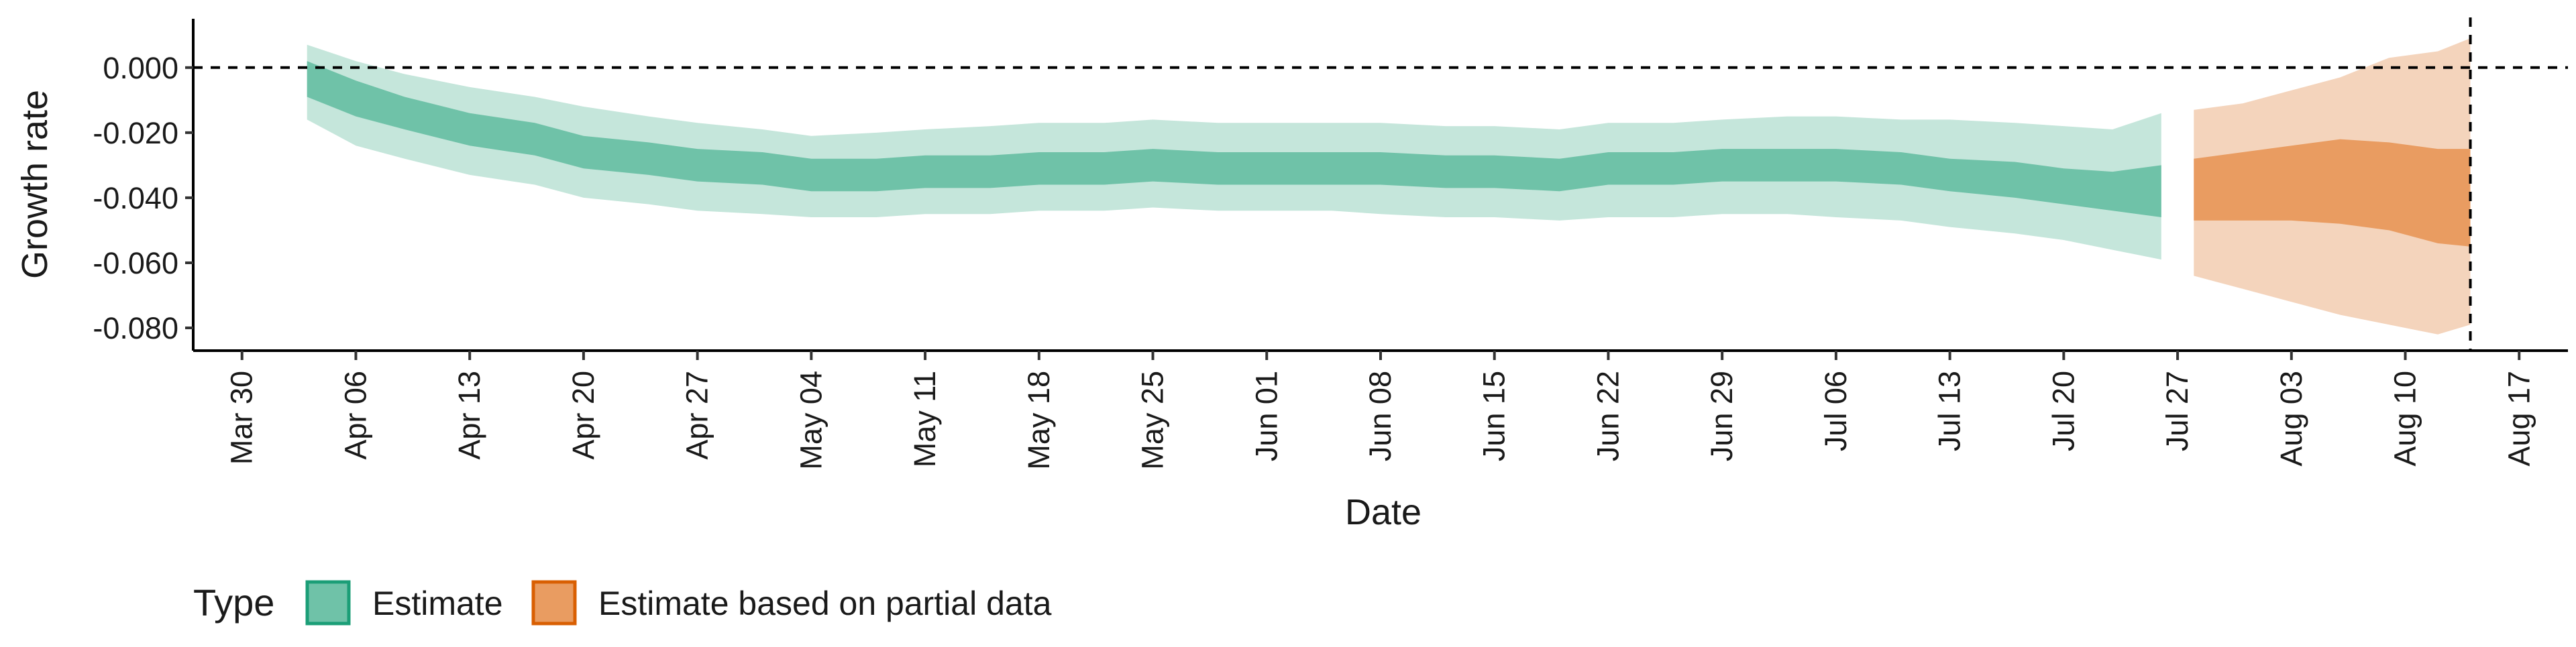  Describe the element at coordinates (2063, 411) in the screenshot. I see `x-tick-label: Jul 20` at that location.